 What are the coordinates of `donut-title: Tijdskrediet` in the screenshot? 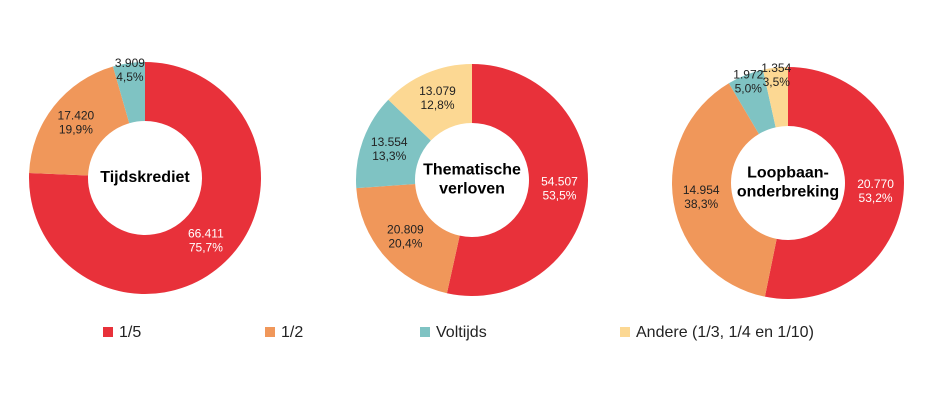 It's located at (145, 177).